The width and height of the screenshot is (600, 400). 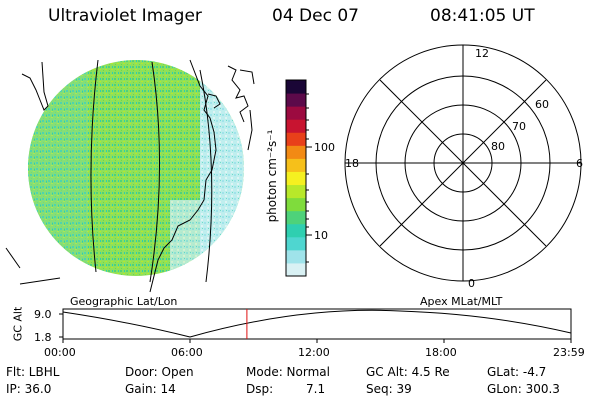 What do you see at coordinates (260, 389) in the screenshot?
I see `dsp-label: Dsp:` at bounding box center [260, 389].